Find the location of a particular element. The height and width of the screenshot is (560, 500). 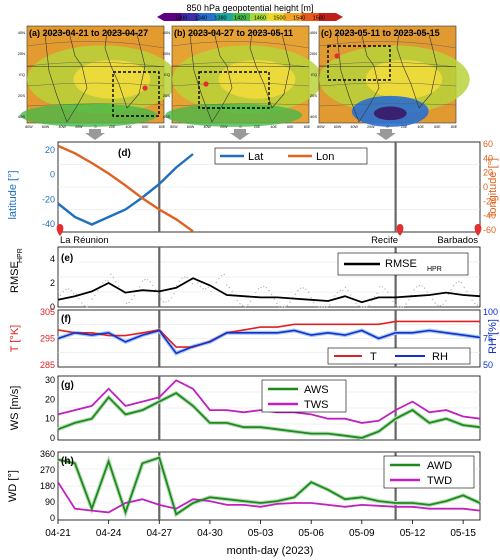

legend: RMSE HPR is located at coordinates (403, 264).